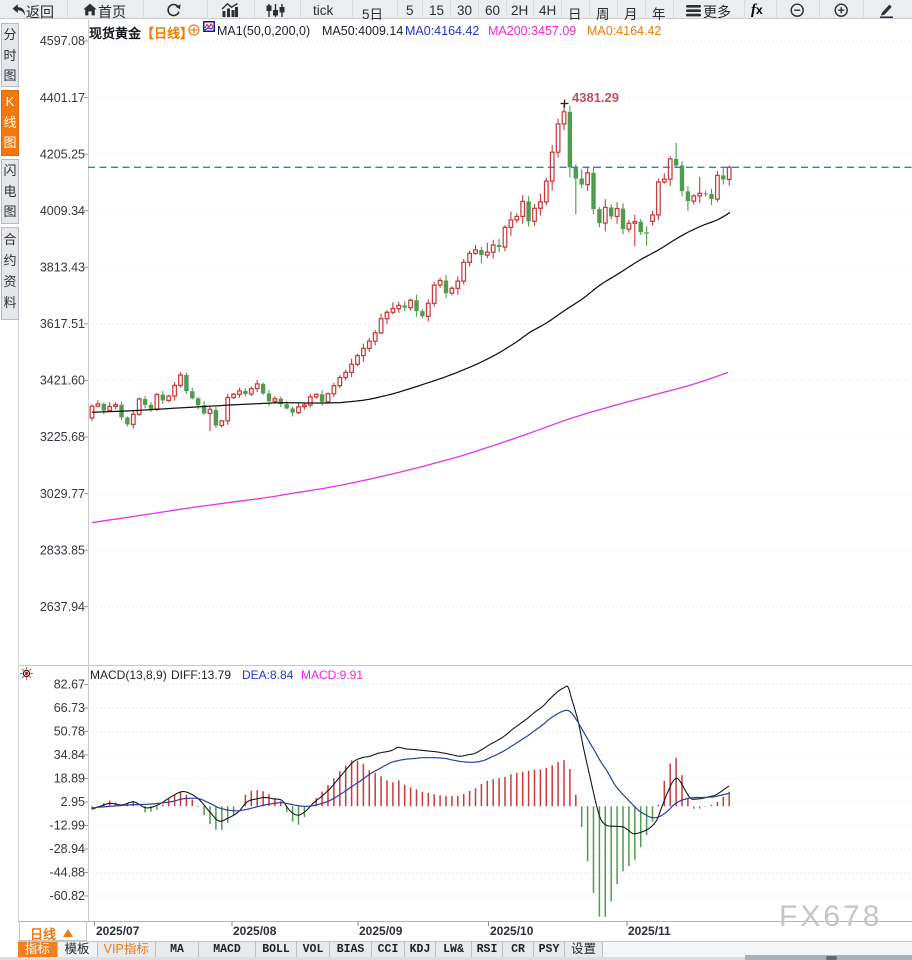 Image resolution: width=912 pixels, height=960 pixels. I want to click on svg-text: 4597.08, so click(62, 41).